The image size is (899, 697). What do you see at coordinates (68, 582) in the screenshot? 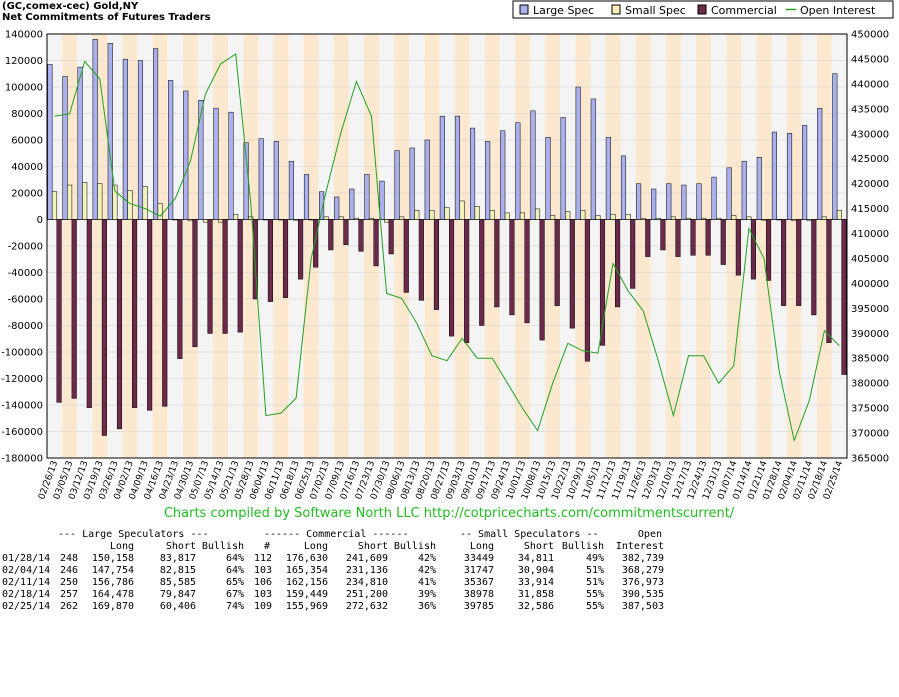
I see `cell-large-count: 250` at bounding box center [68, 582].